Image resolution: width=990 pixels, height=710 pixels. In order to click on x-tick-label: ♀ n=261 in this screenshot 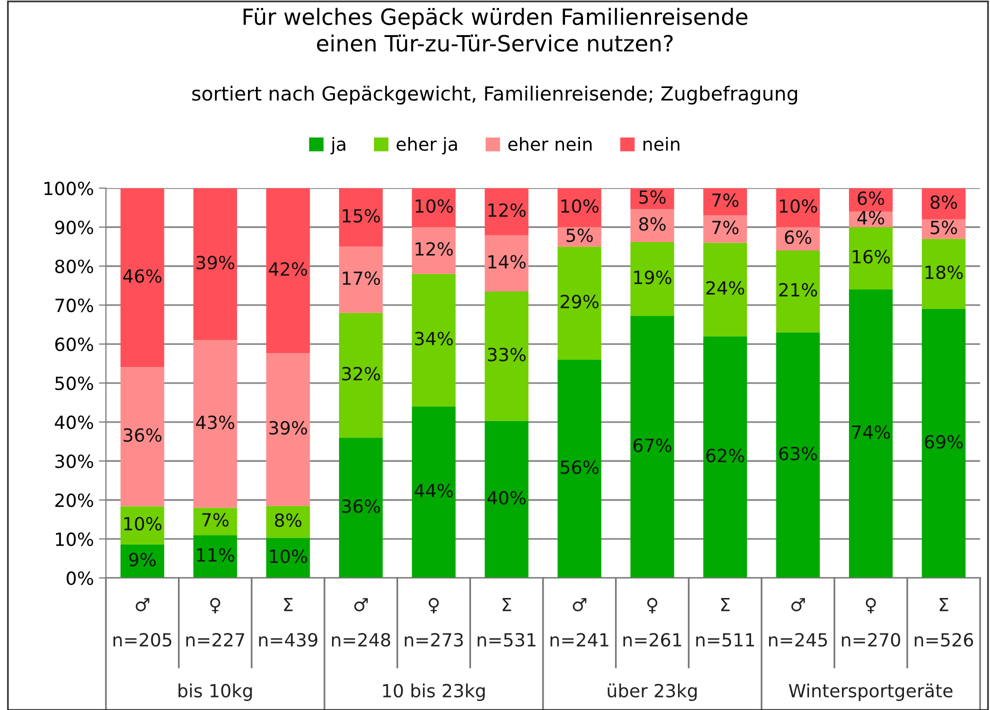, I will do `click(652, 622)`.